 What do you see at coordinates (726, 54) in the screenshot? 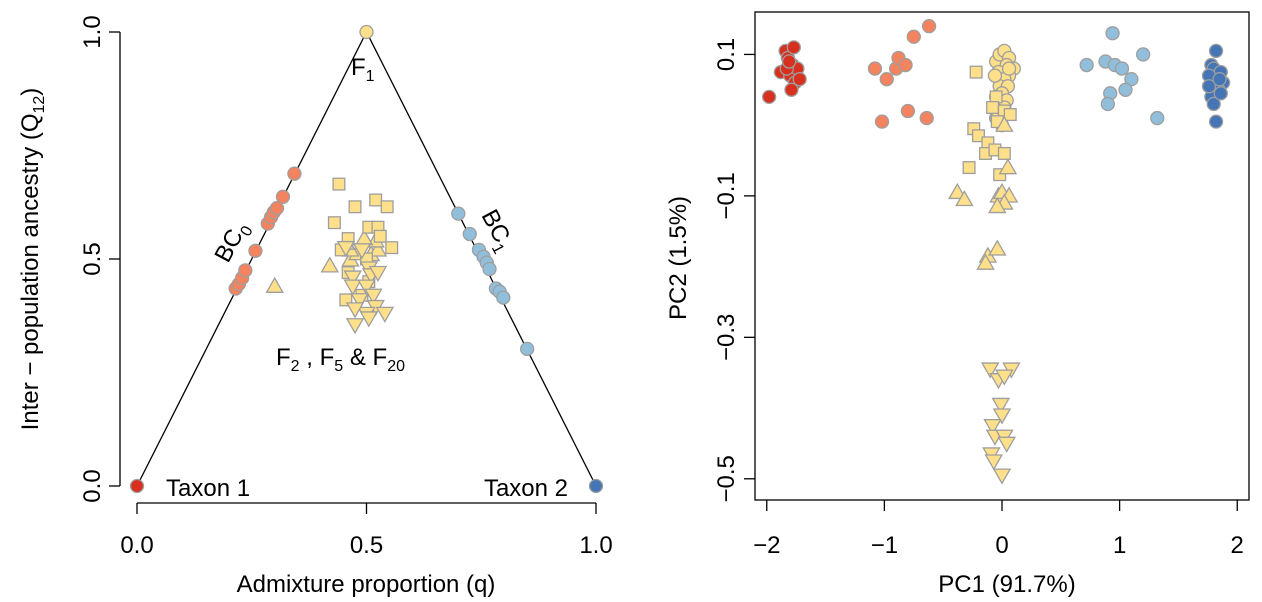
I see `y-tick-label: 0.1` at bounding box center [726, 54].